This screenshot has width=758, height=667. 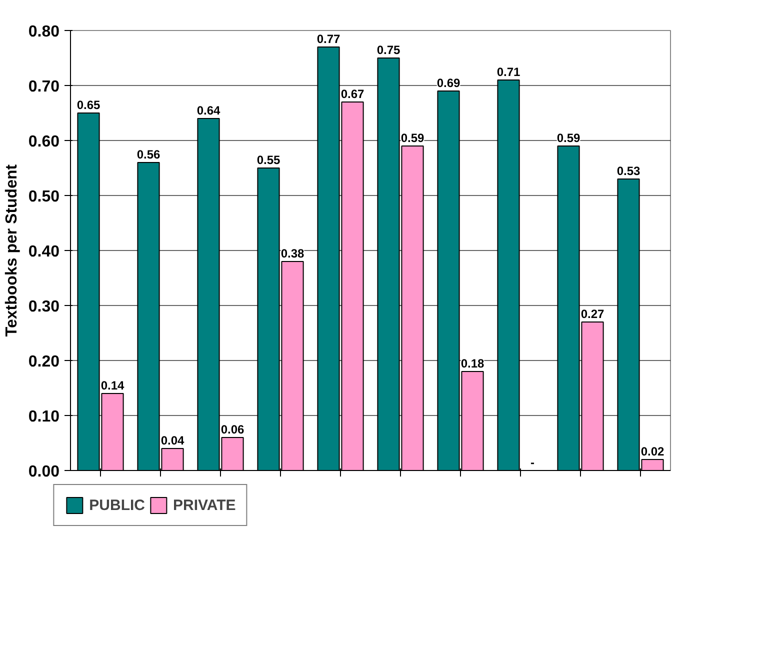 What do you see at coordinates (352, 94) in the screenshot?
I see `data-label: 0.67` at bounding box center [352, 94].